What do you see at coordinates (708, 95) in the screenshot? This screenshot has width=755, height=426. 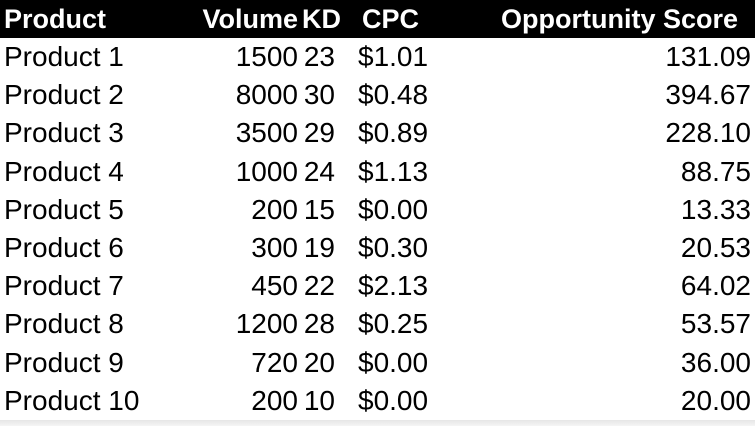 I see `cell-opportunity-score: 394.67` at bounding box center [708, 95].